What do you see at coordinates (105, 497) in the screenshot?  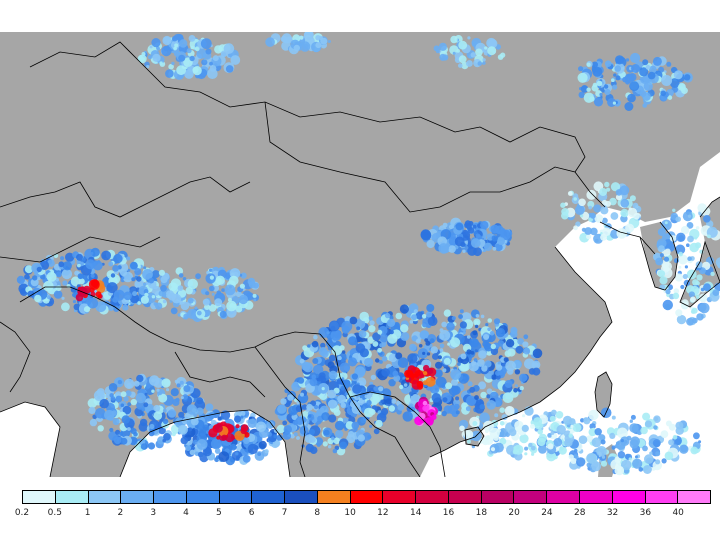 I see `legend-swatch` at bounding box center [105, 497].